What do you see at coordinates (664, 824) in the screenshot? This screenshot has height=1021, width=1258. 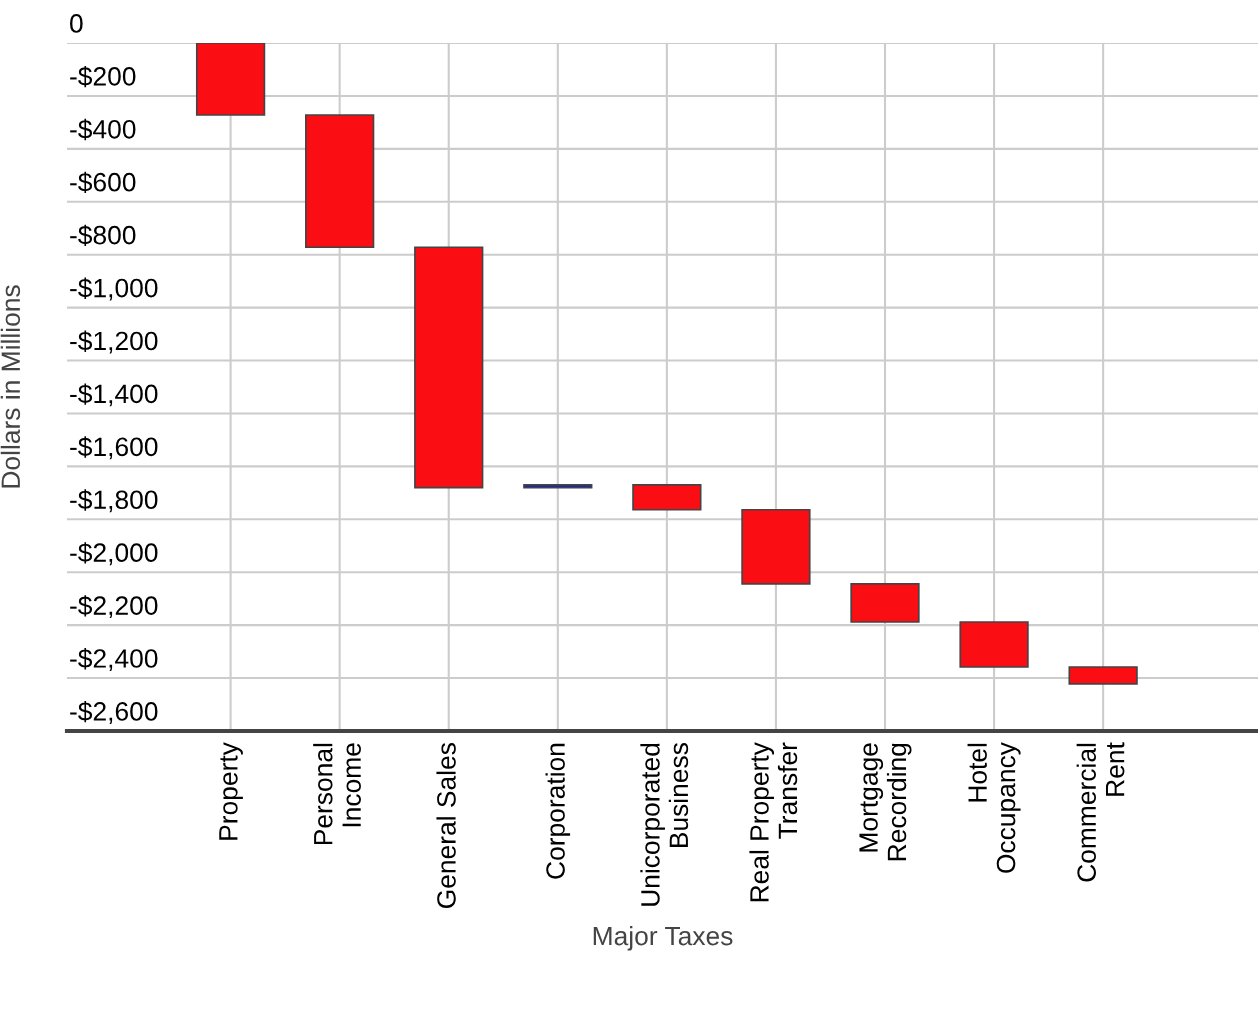 I see `x-tick-label: Unicorporated Business` at bounding box center [664, 824].